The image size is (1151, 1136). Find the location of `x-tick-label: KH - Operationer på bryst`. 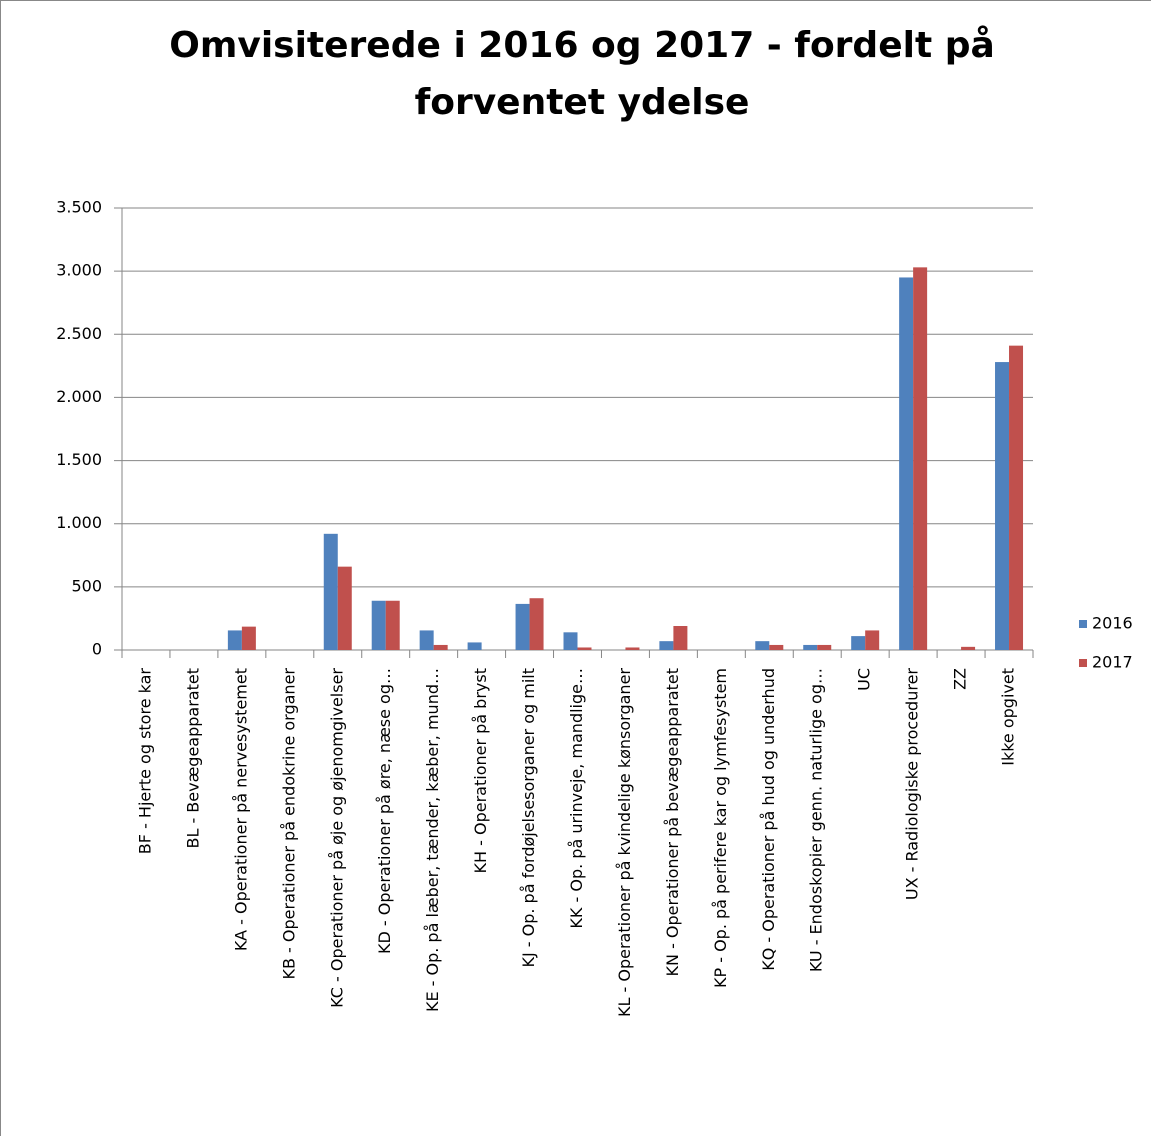

x-tick-label: KH - Operationer på bryst is located at coordinates (480, 770).